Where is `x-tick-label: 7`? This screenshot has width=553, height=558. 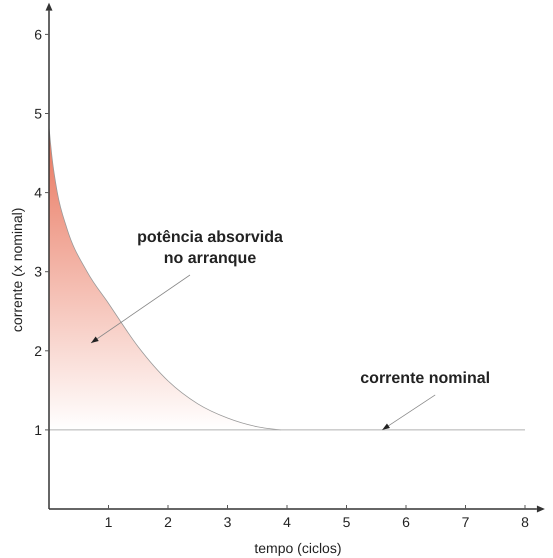
x-tick-label: 7 is located at coordinates (466, 522).